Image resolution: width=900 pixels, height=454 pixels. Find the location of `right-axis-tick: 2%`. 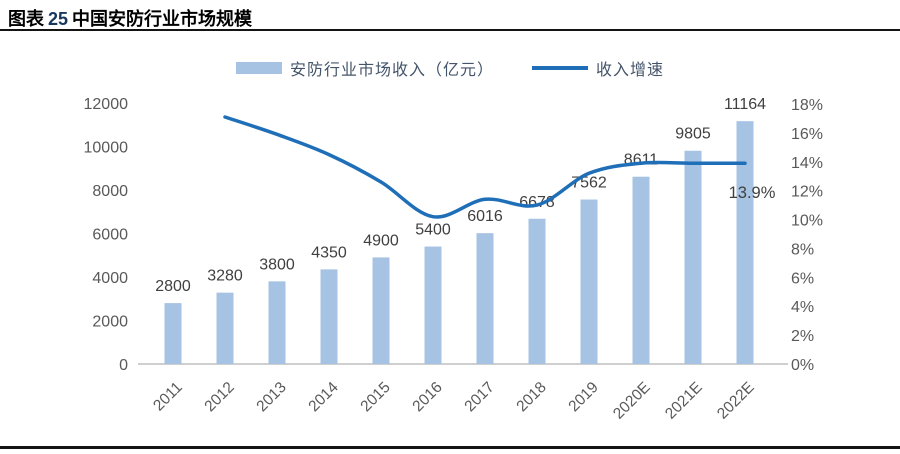

right-axis-tick: 2% is located at coordinates (802, 336).